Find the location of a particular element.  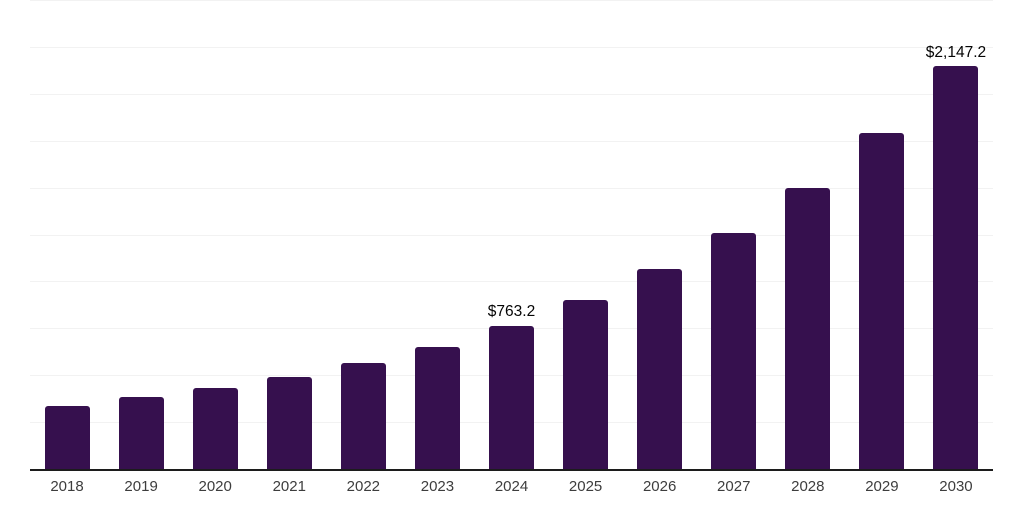

x-axis-label: 2018 is located at coordinates (67, 486).